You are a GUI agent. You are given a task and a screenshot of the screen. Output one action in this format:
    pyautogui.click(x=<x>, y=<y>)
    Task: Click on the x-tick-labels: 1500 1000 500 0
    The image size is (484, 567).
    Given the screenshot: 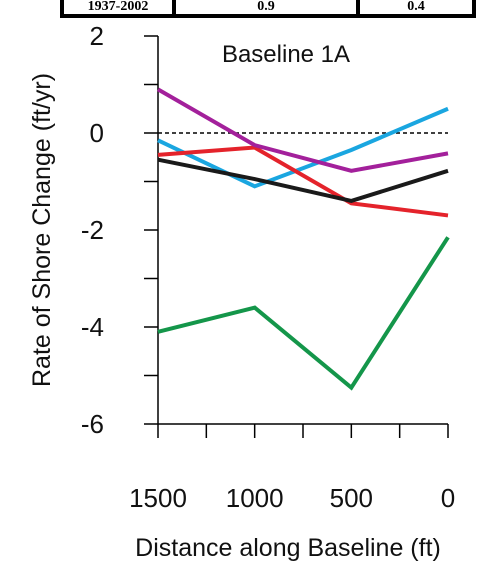 What is the action you would take?
    pyautogui.click(x=292, y=498)
    